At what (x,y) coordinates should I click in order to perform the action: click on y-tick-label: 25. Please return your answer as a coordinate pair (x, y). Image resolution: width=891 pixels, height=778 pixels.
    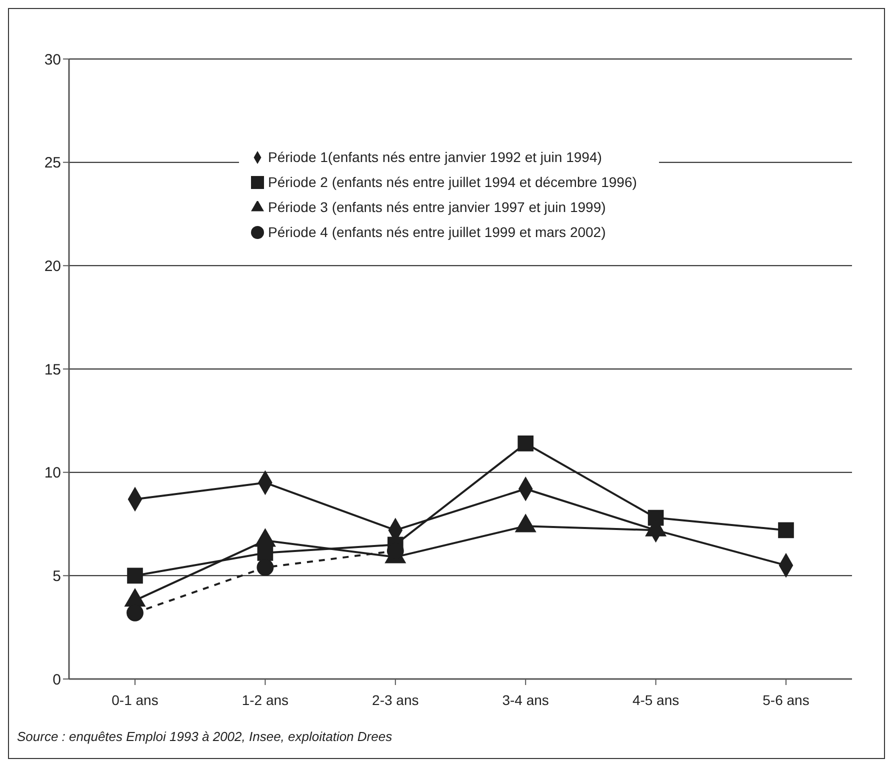
    Looking at the image, I should click on (52, 163).